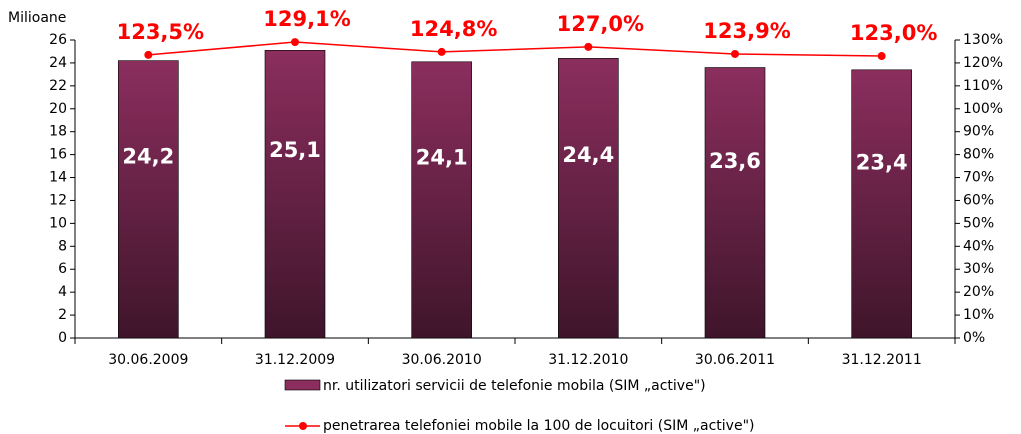 The image size is (1021, 434). What do you see at coordinates (58, 40) in the screenshot?
I see `y-tick-label: 26` at bounding box center [58, 40].